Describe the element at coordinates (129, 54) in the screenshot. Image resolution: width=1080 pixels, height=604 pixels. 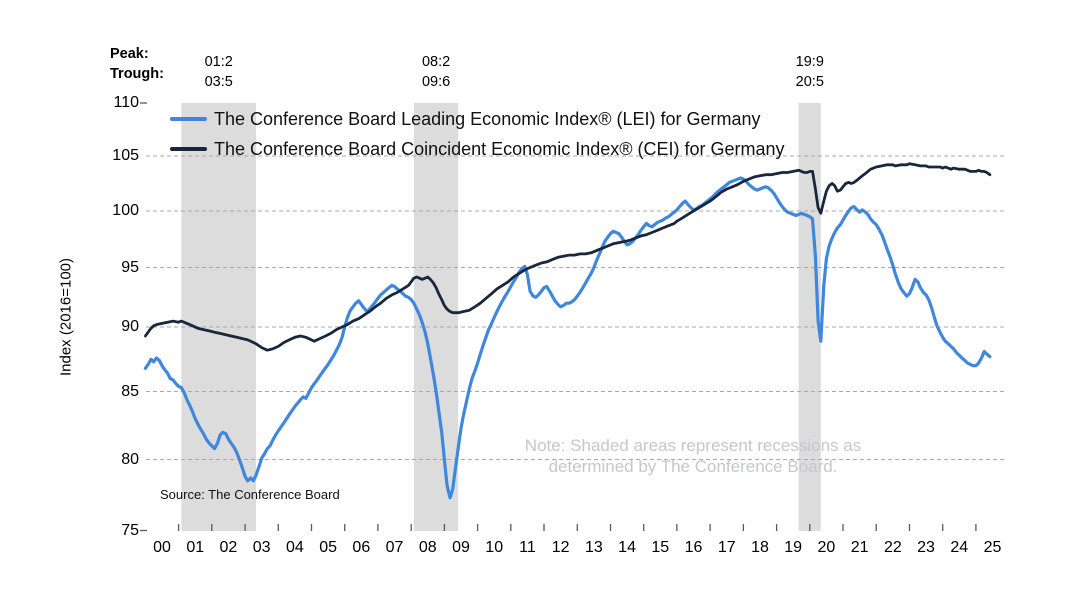
I see `peak-row-label: Peak:` at that location.